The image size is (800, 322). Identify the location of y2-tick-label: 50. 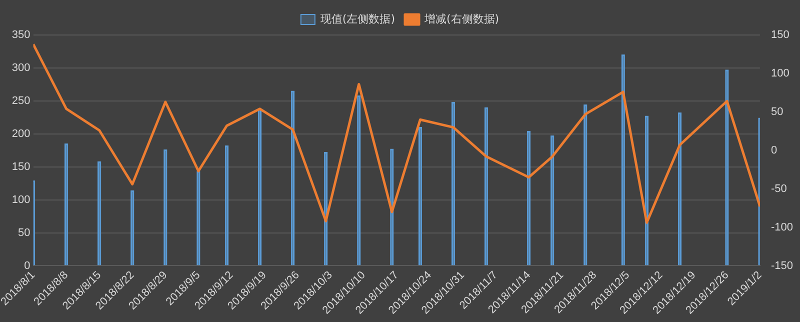
(777, 112).